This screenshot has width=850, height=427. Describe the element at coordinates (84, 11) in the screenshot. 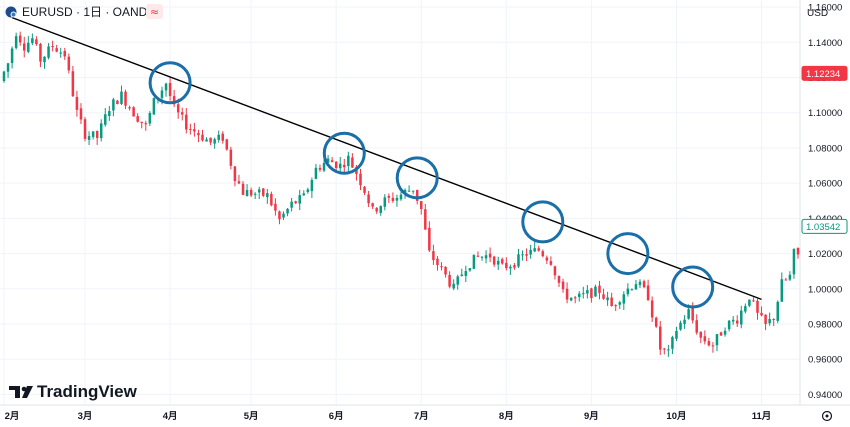

I see `symbol-header: EURUSD · 1日 · OANDA ≈` at that location.